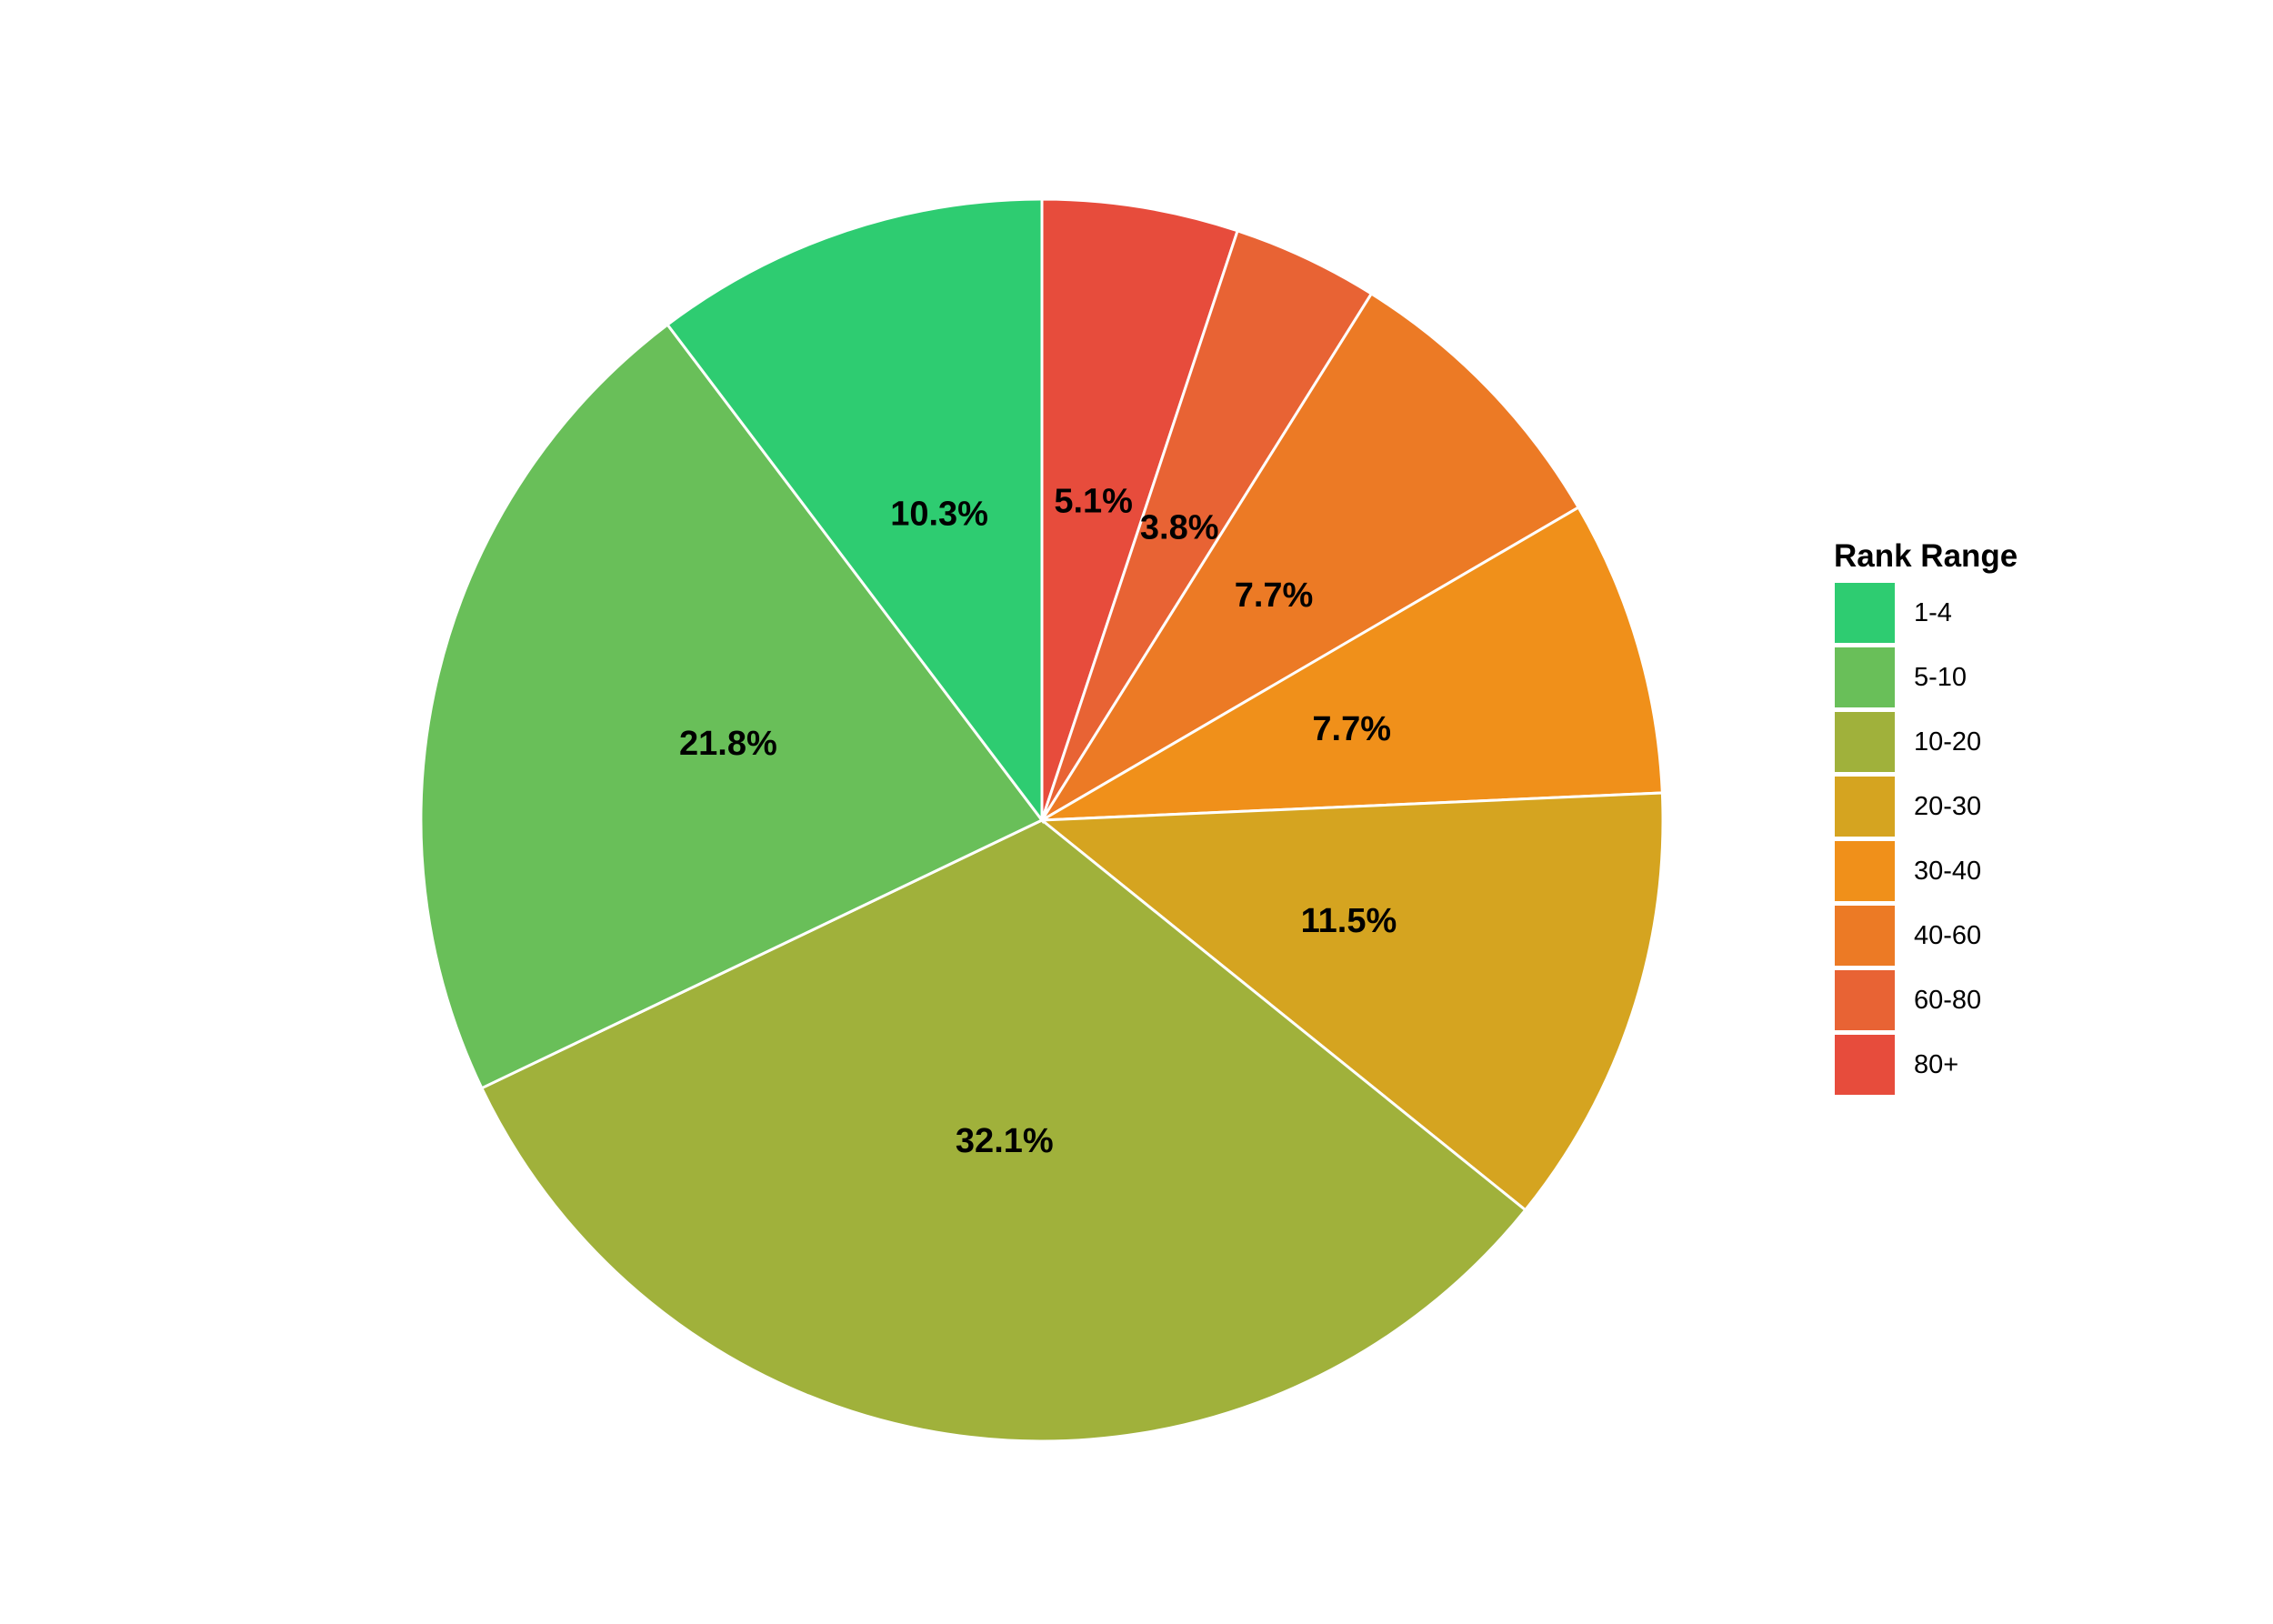 The width and height of the screenshot is (2273, 1624). Describe the element at coordinates (1940, 677) in the screenshot. I see `legend-label-5-10: 5-10` at that location.